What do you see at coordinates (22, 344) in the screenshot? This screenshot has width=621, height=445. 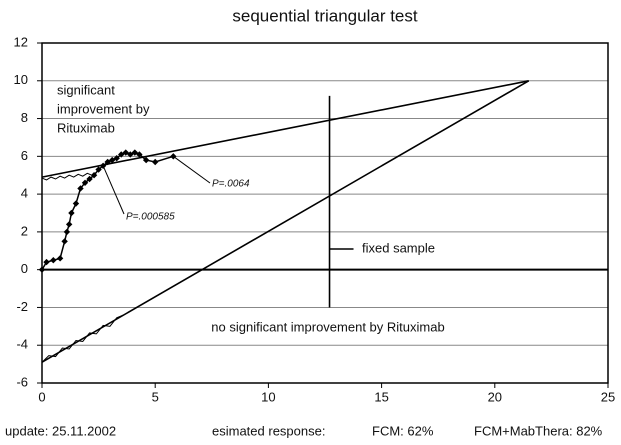 I see `y-tick-label: -4` at bounding box center [22, 344].